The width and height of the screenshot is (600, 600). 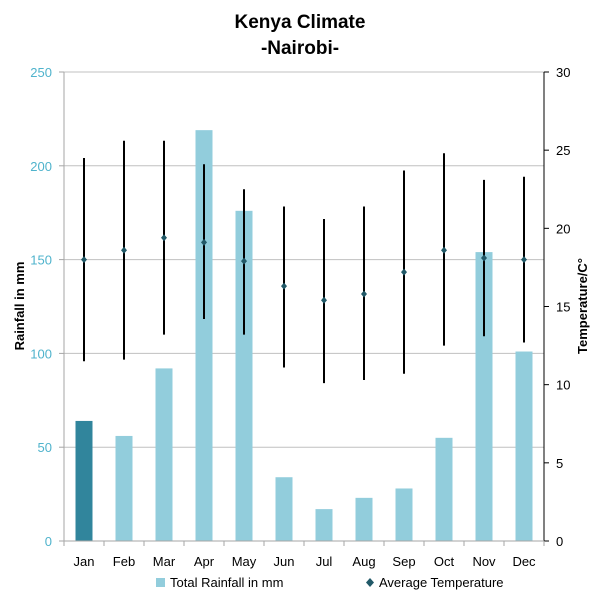 What do you see at coordinates (48, 541) in the screenshot?
I see `y-tick-label: 0` at bounding box center [48, 541].